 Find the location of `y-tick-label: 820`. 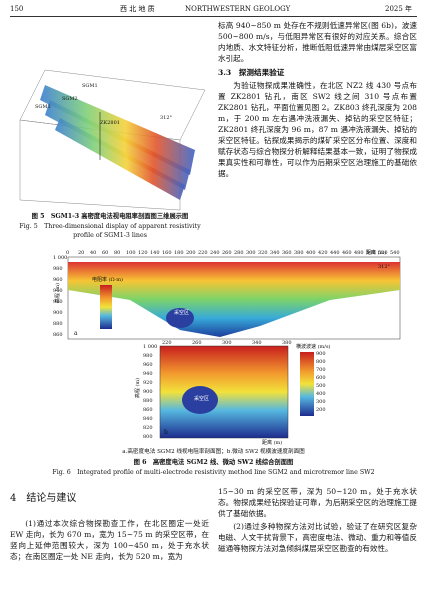

y-tick-label: 820 is located at coordinates (148, 428).